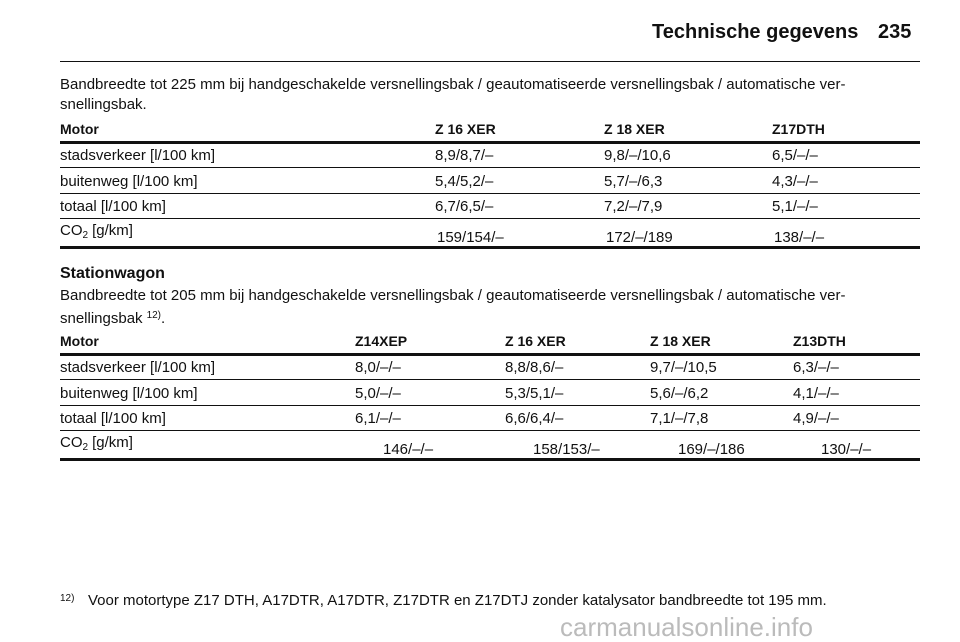 The height and width of the screenshot is (642, 960). Describe the element at coordinates (686, 627) in the screenshot. I see `watermark: carmanualsonline.info` at that location.